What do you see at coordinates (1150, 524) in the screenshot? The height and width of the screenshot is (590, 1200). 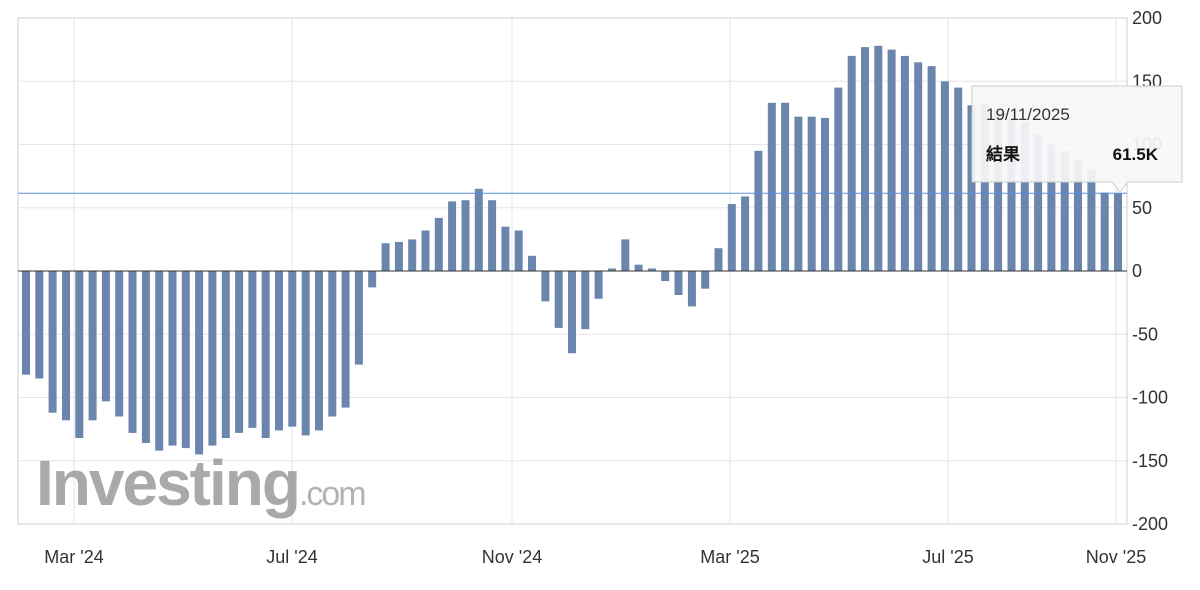 I see `y-tick-label: -200` at bounding box center [1150, 524].